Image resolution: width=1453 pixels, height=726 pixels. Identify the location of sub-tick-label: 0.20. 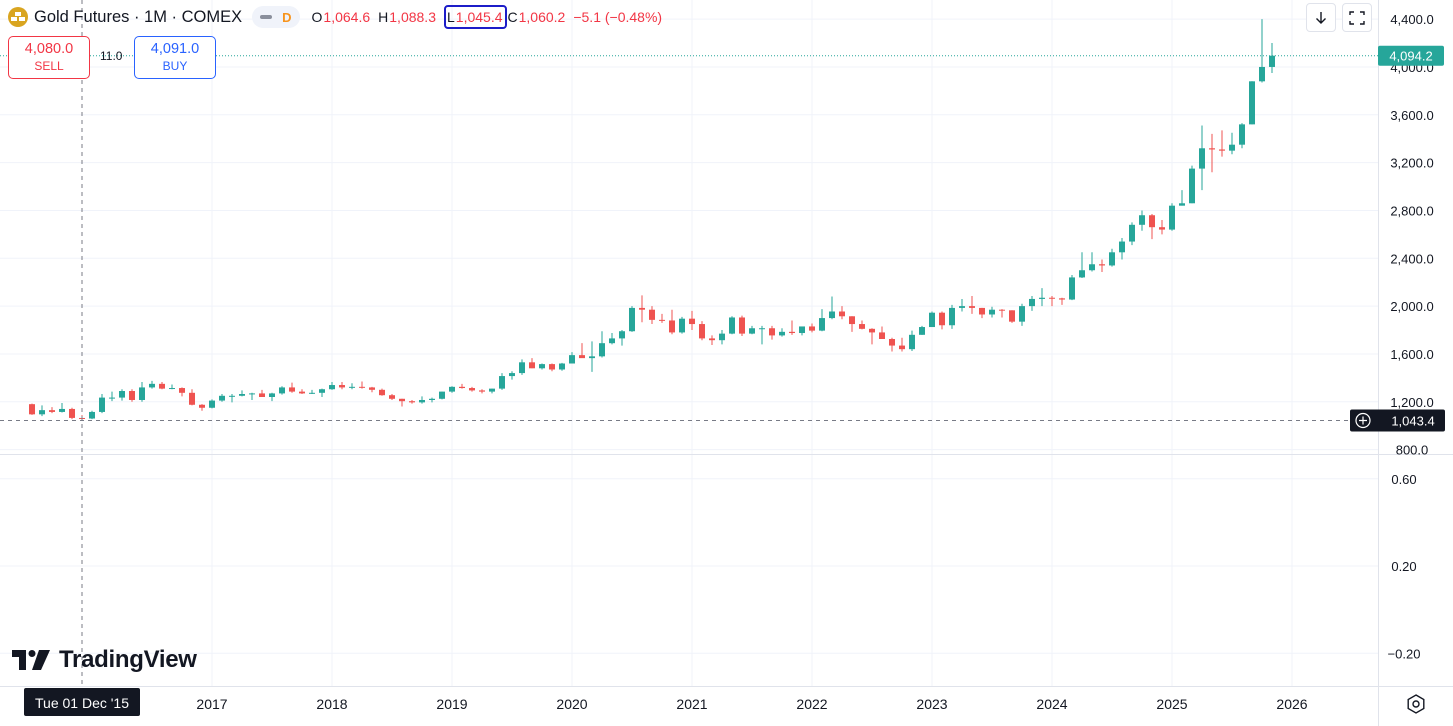
(1403, 566).